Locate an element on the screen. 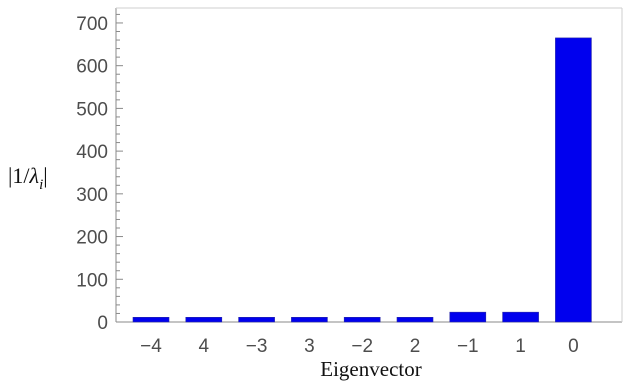  y-tick-label: 500 is located at coordinates (92, 109).